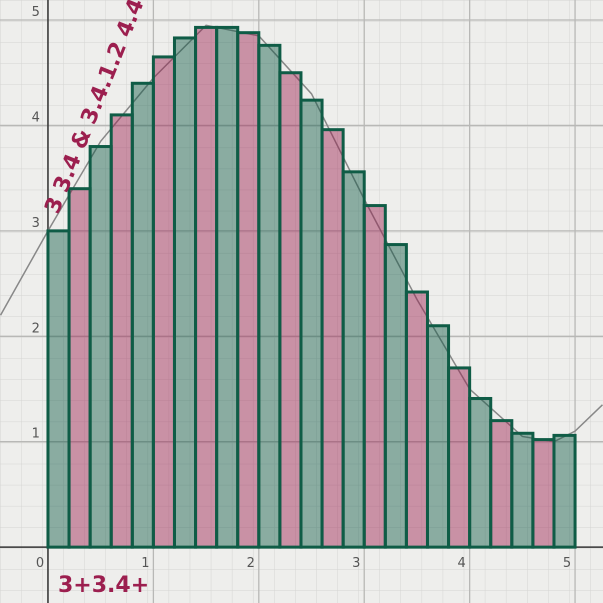 The image size is (603, 603). What do you see at coordinates (36, 328) in the screenshot?
I see `y-tick-label: 2` at bounding box center [36, 328].